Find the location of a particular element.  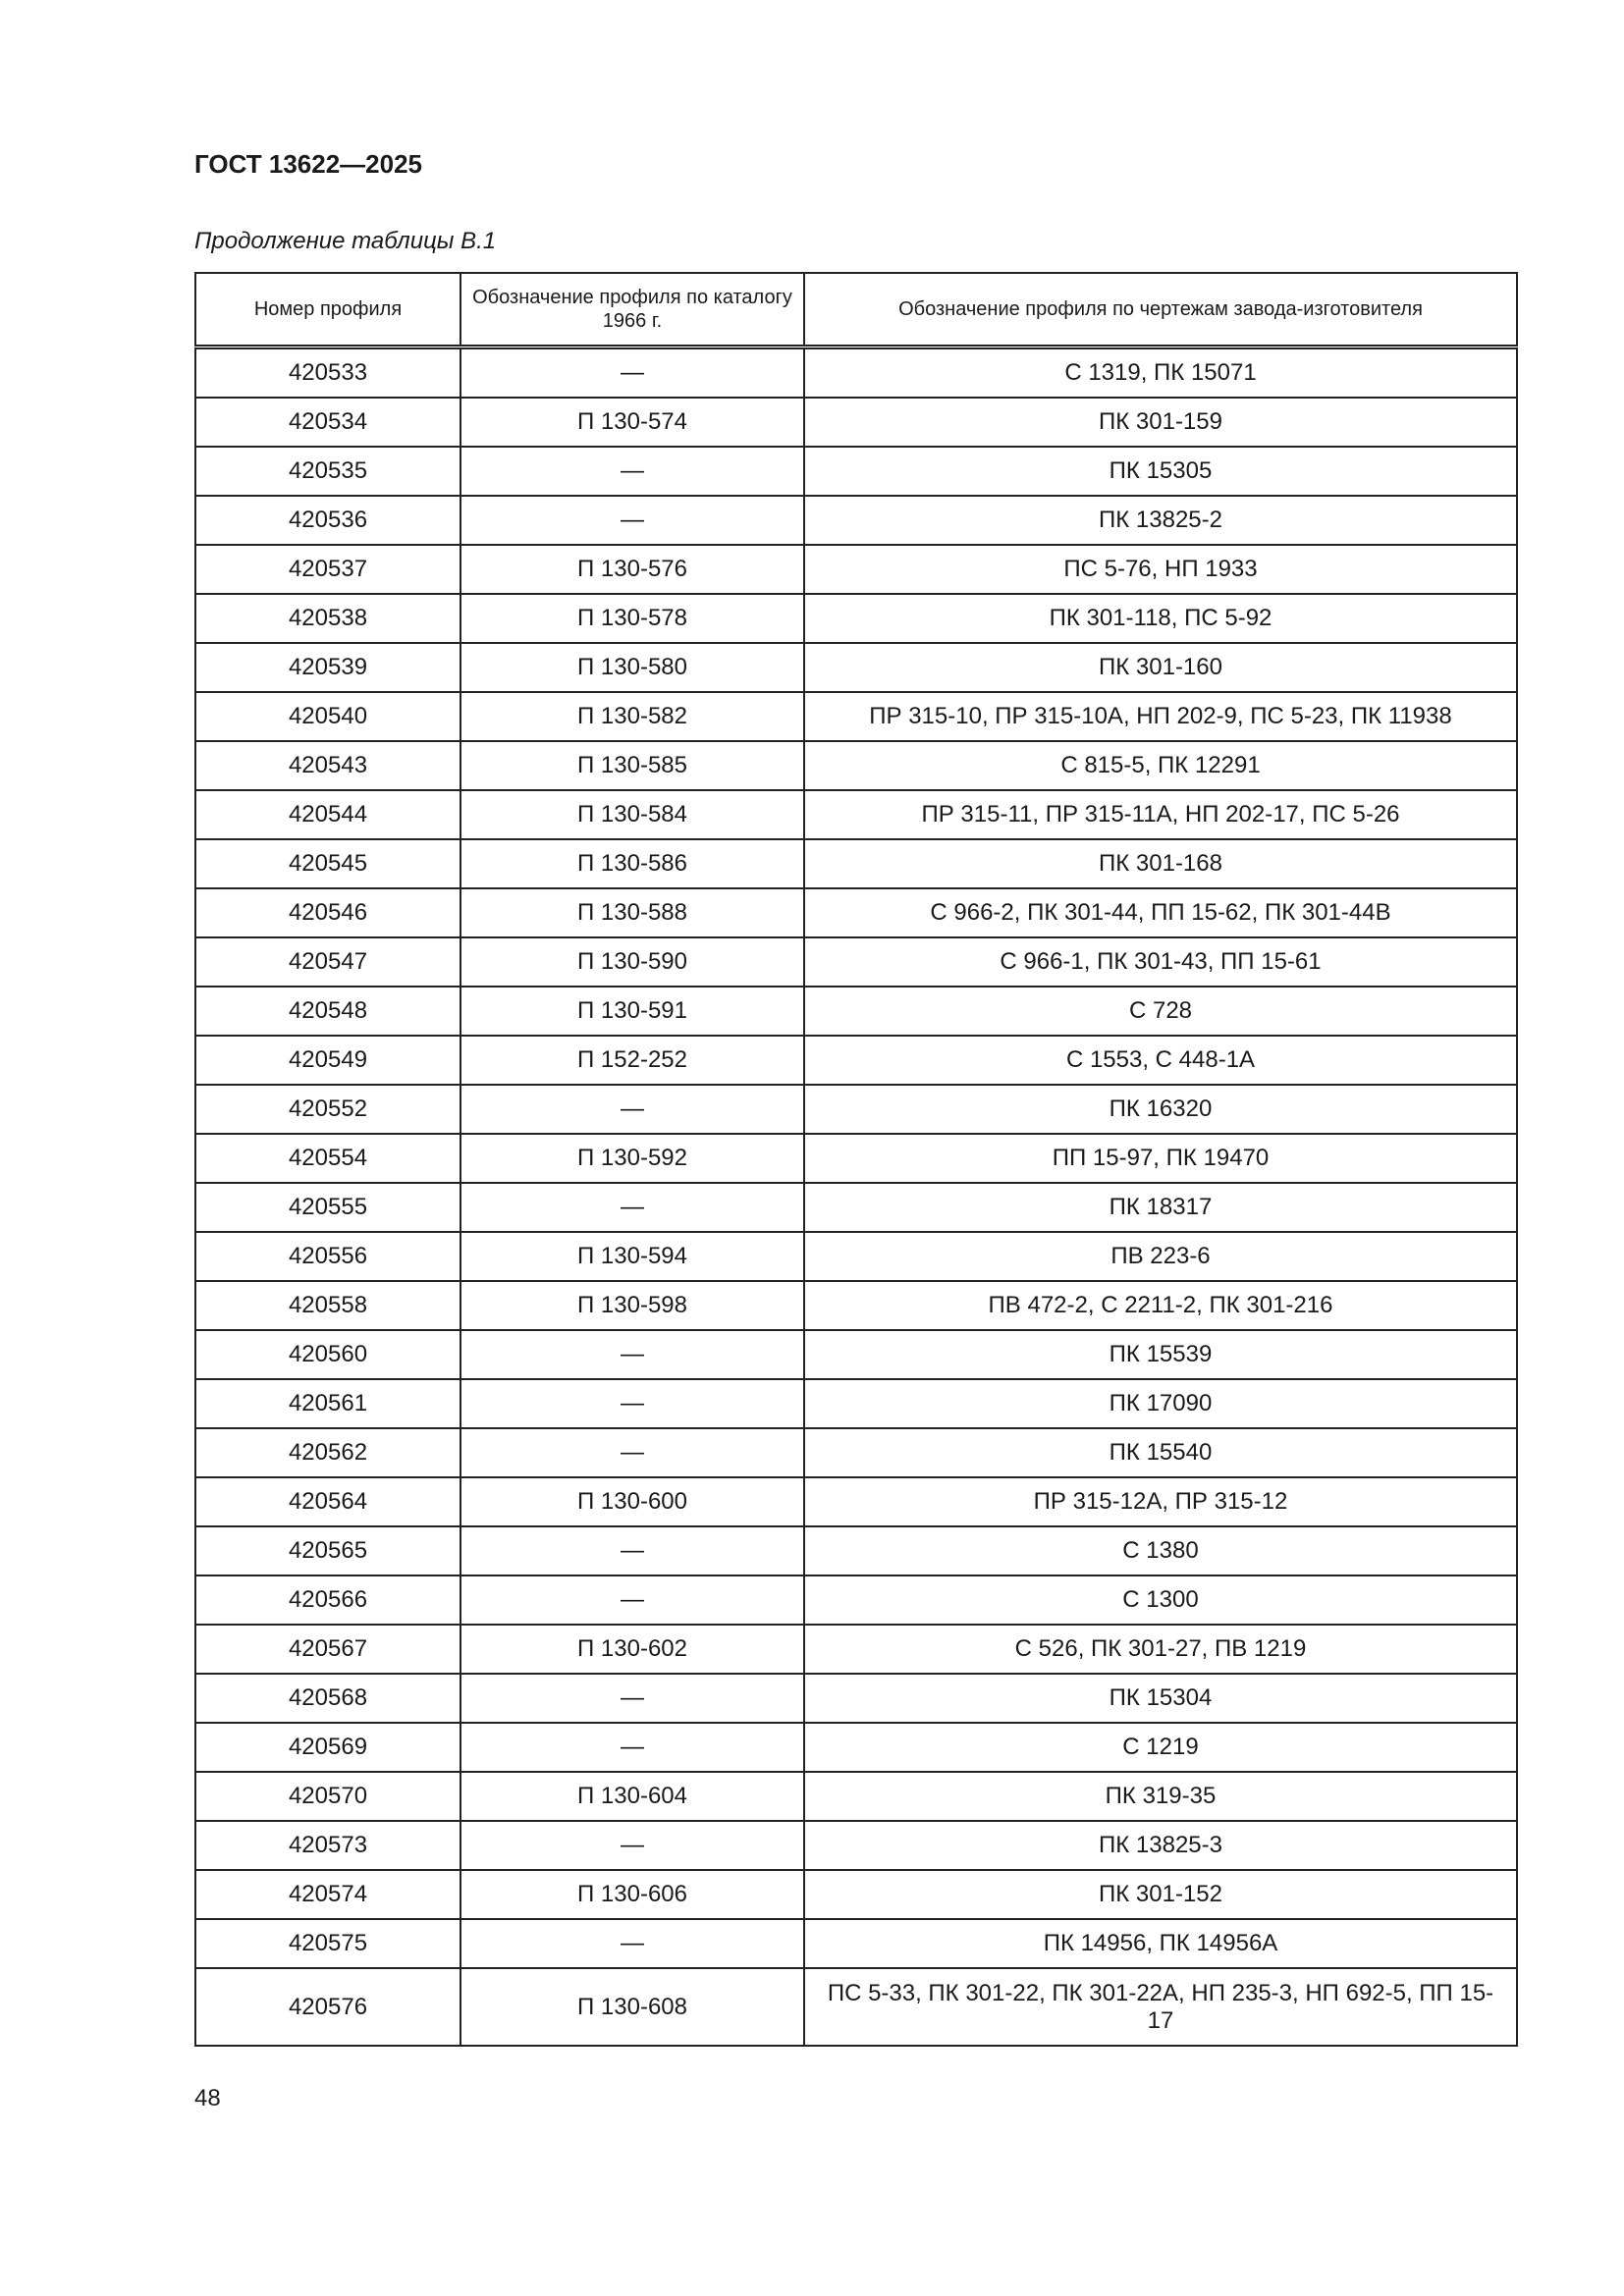

column-header-catalog-1966: Обозначение профиля по каталогу 1966 г. is located at coordinates (632, 310).